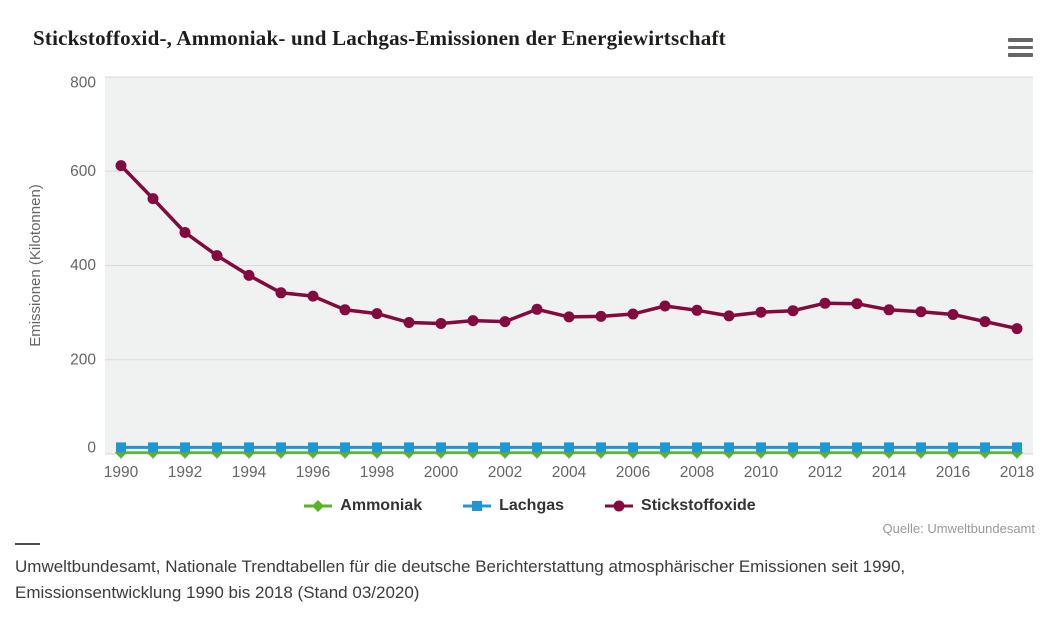 The image size is (1059, 640). Describe the element at coordinates (1017, 472) in the screenshot. I see `x-axis-label: 2018` at that location.